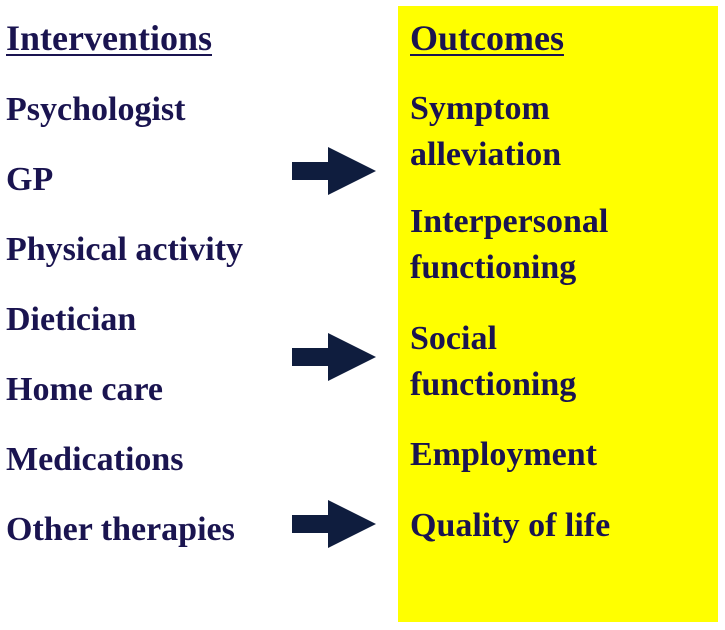 The image size is (725, 630). Describe the element at coordinates (453, 338) in the screenshot. I see `outcome-social-line1: Social` at that location.